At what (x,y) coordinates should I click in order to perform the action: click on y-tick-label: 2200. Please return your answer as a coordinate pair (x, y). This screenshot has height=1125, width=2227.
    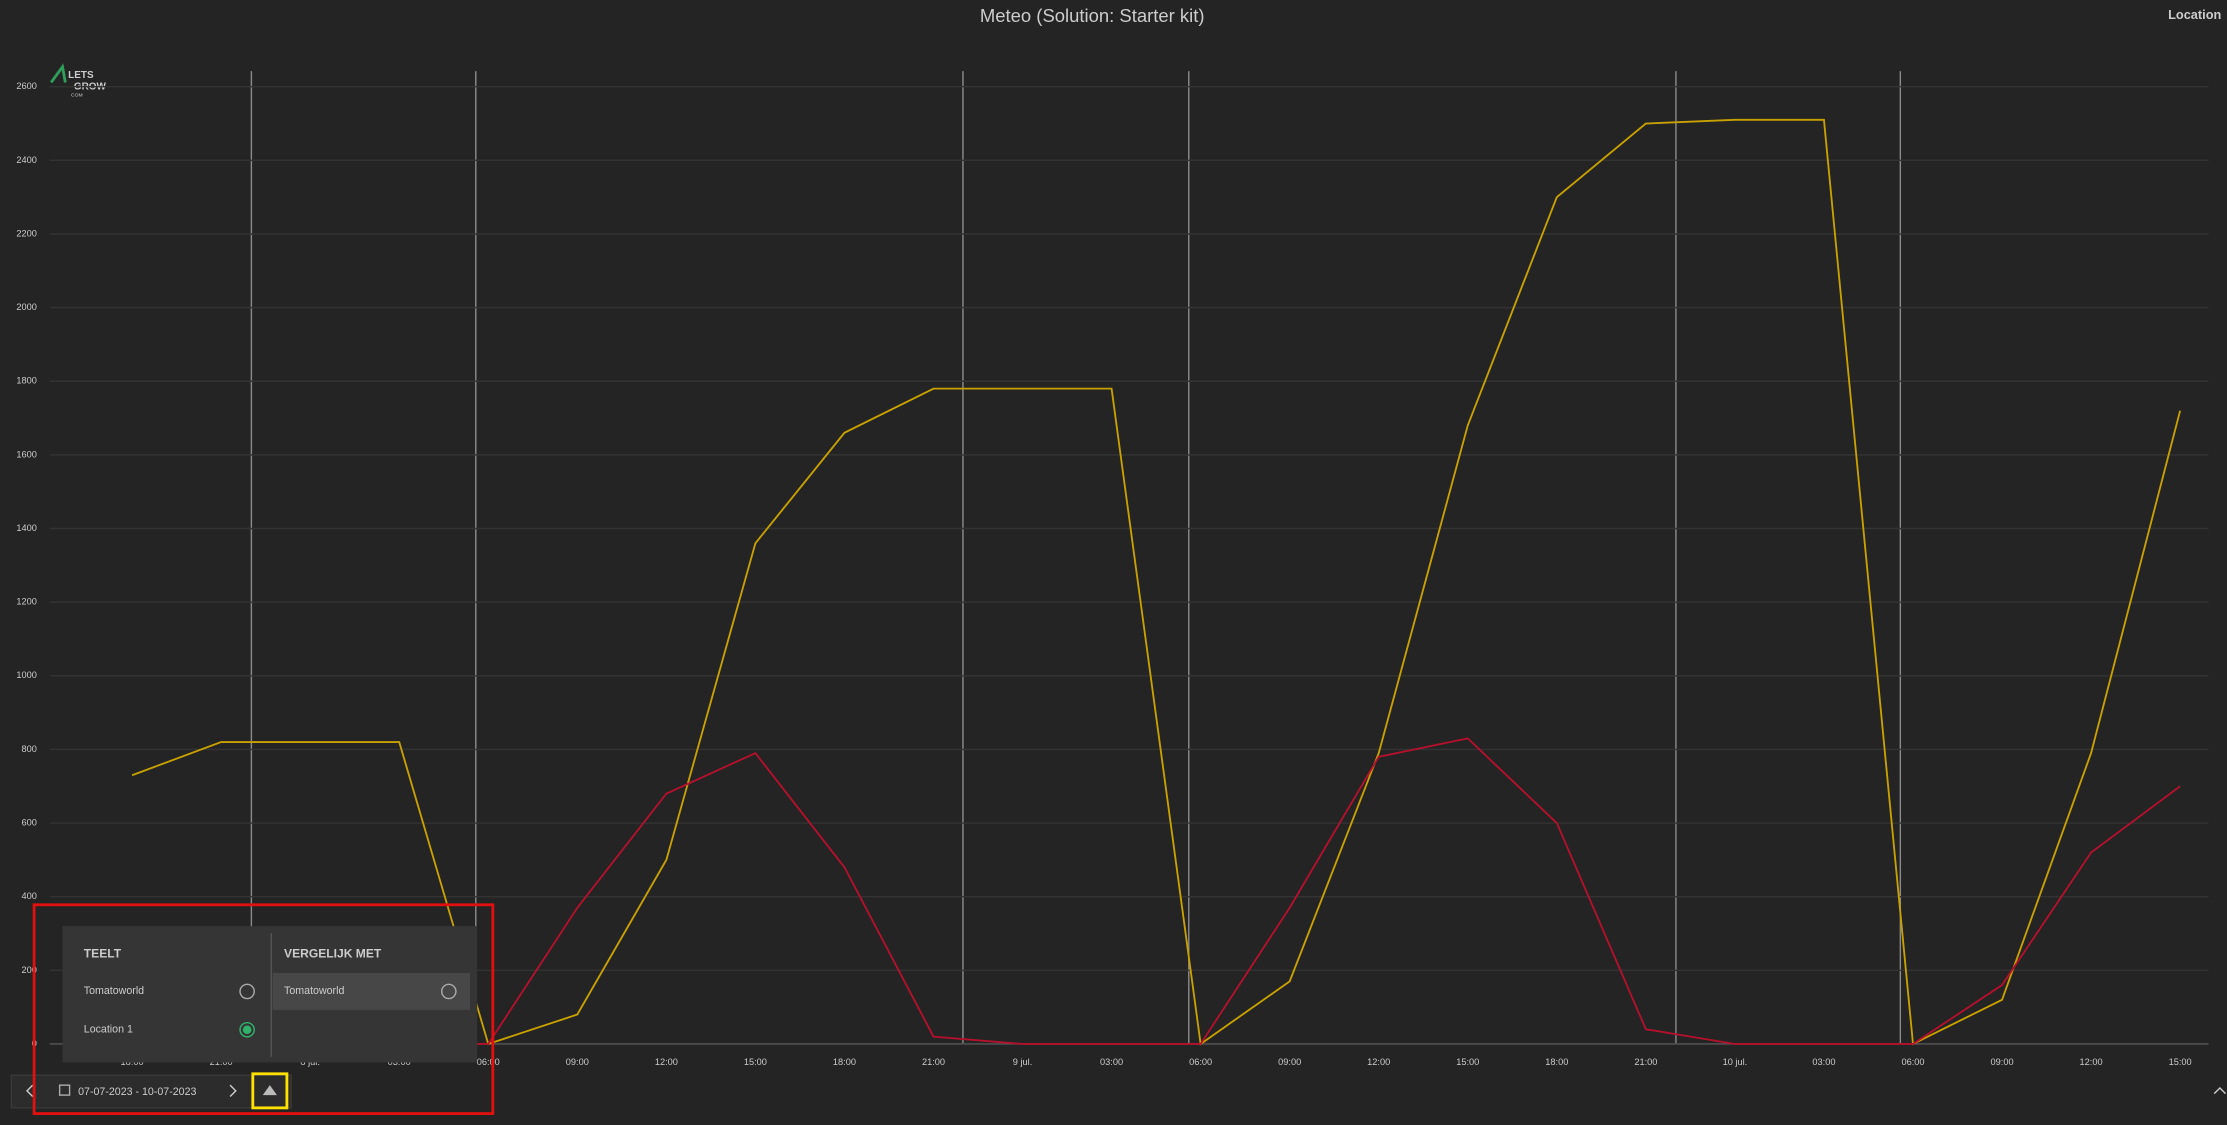
    Looking at the image, I should click on (26, 233).